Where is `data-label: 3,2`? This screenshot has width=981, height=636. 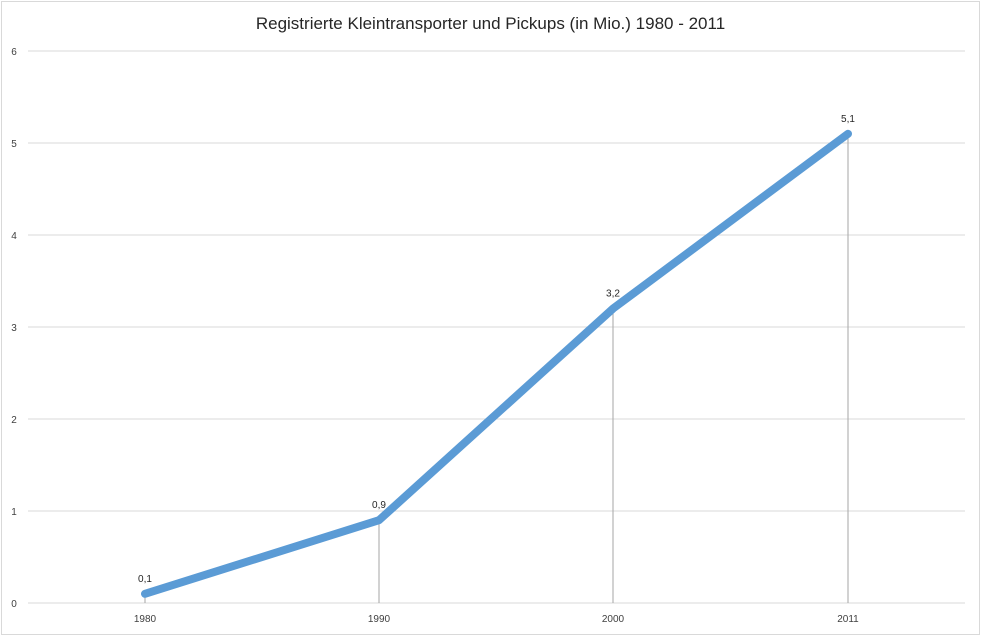
data-label: 3,2 is located at coordinates (613, 294).